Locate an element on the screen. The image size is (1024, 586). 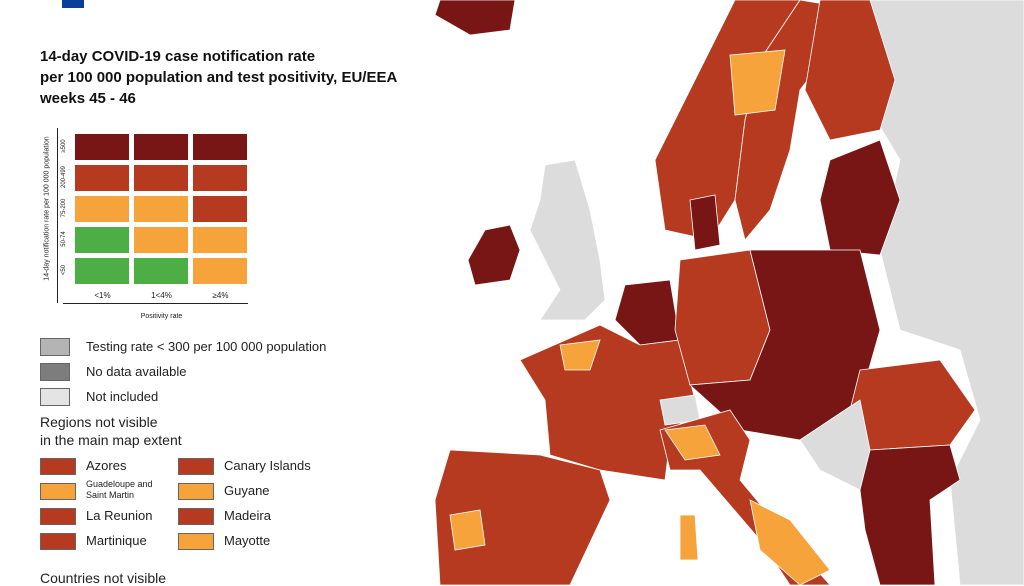
france-patch is located at coordinates (580, 355).